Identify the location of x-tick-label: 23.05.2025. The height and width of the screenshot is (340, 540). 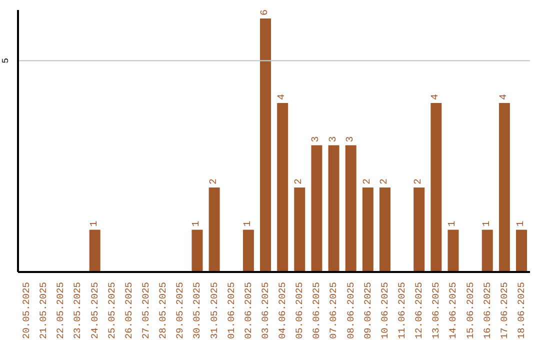
(78, 311).